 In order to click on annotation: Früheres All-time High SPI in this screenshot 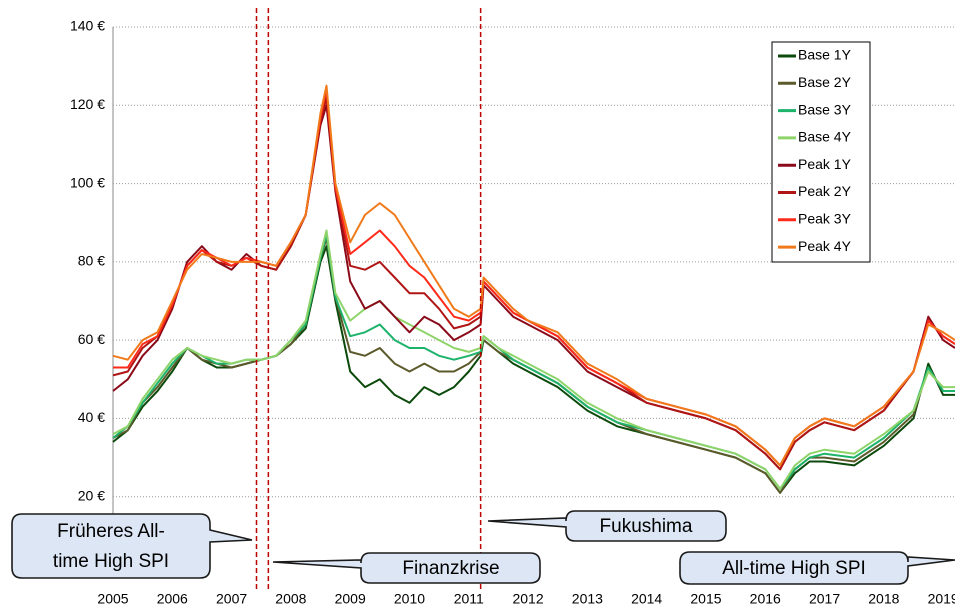, I will do `click(111, 546)`.